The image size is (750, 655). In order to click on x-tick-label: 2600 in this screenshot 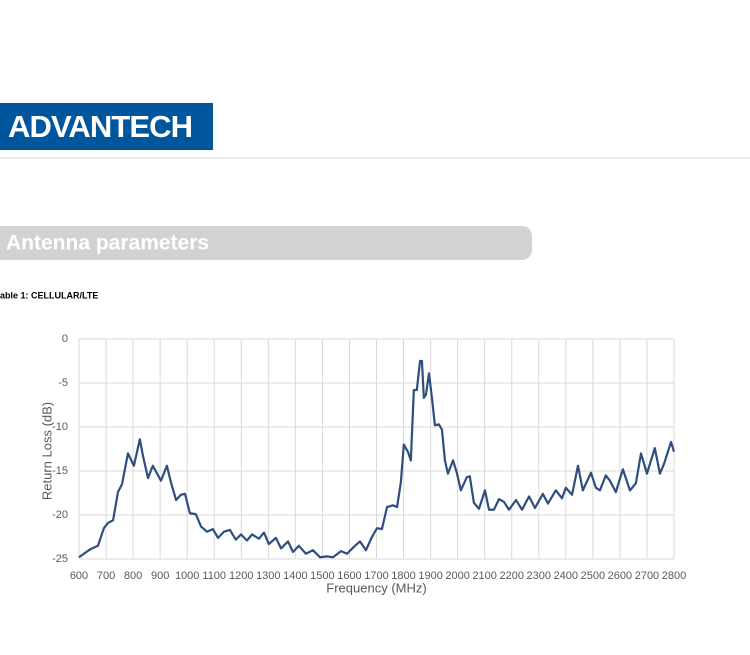, I will do `click(620, 576)`.